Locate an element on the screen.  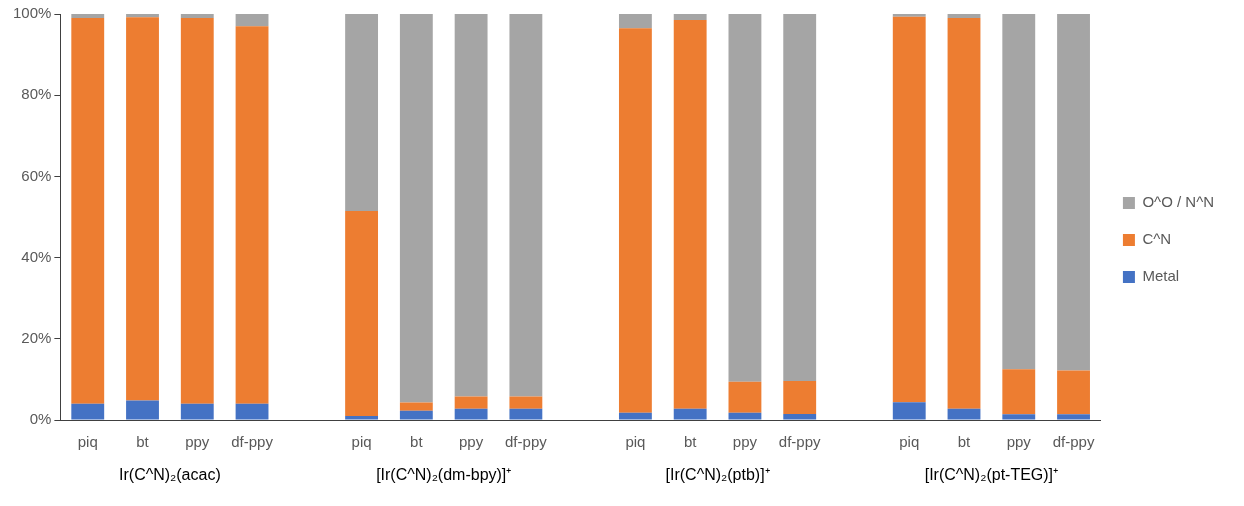
text: Ir(C^N)₂(acac) is located at coordinates (170, 475).